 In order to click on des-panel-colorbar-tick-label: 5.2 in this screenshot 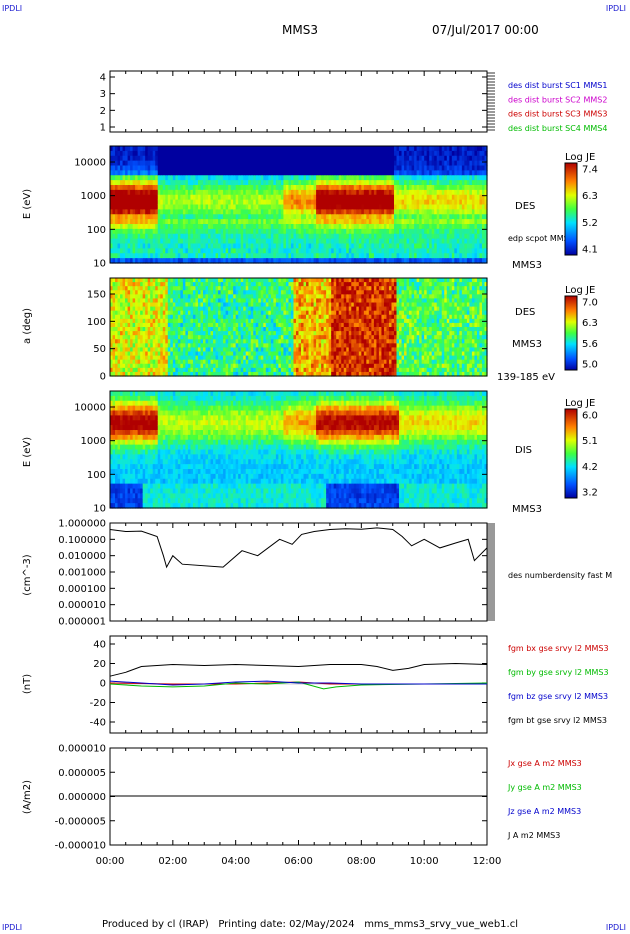, I will do `click(590, 223)`.